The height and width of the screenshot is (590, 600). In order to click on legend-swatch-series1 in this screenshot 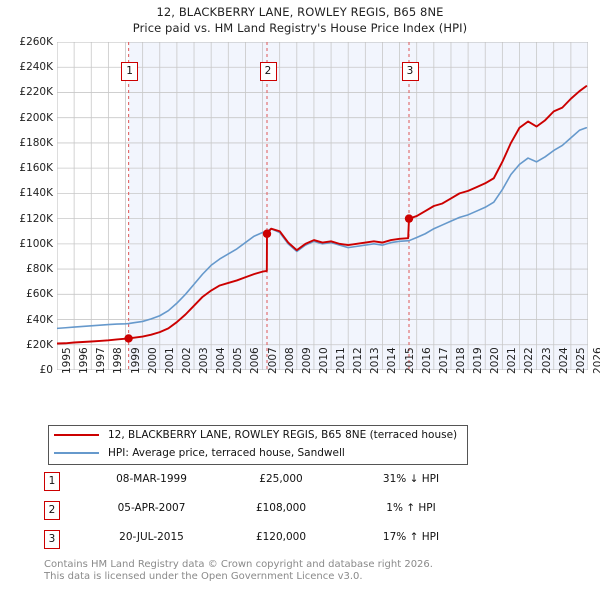, I will do `click(76, 435)`.